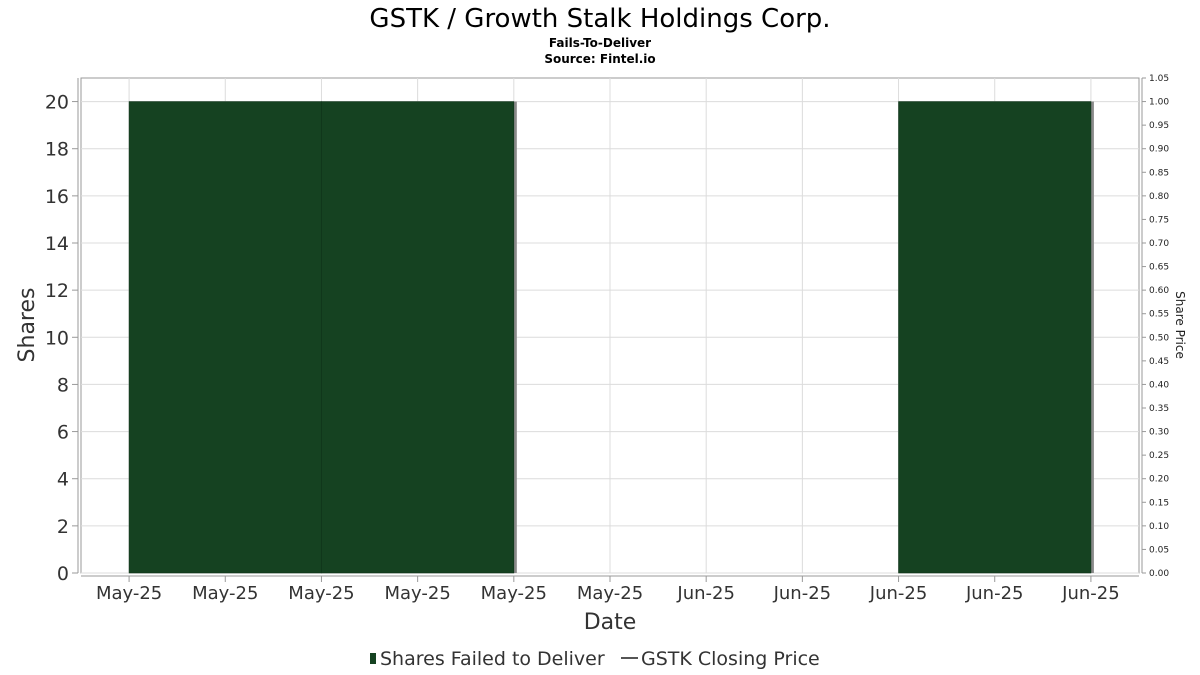 The width and height of the screenshot is (1200, 675). I want to click on x-axis-label: Date, so click(610, 622).